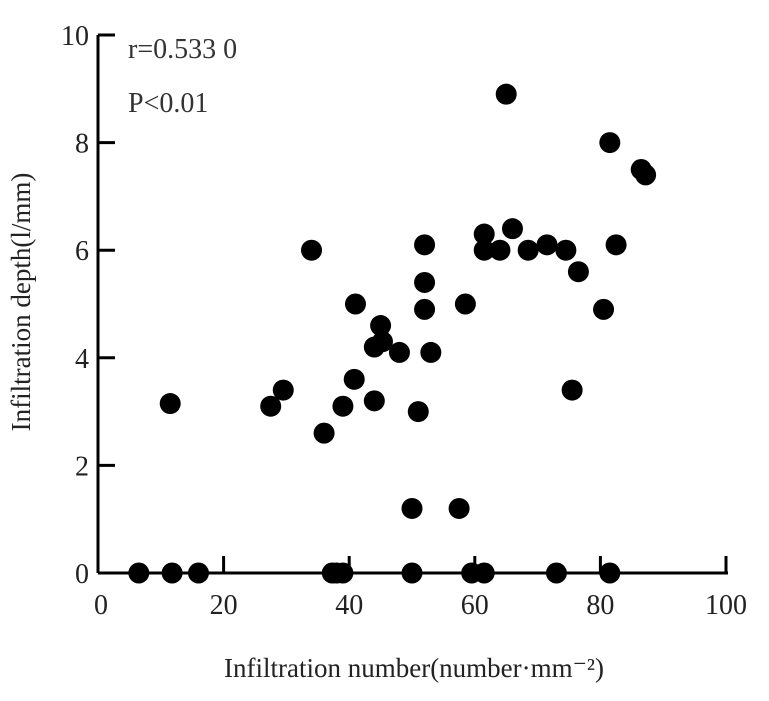 This screenshot has width=769, height=701. I want to click on y-tick-label: 4, so click(82, 359).